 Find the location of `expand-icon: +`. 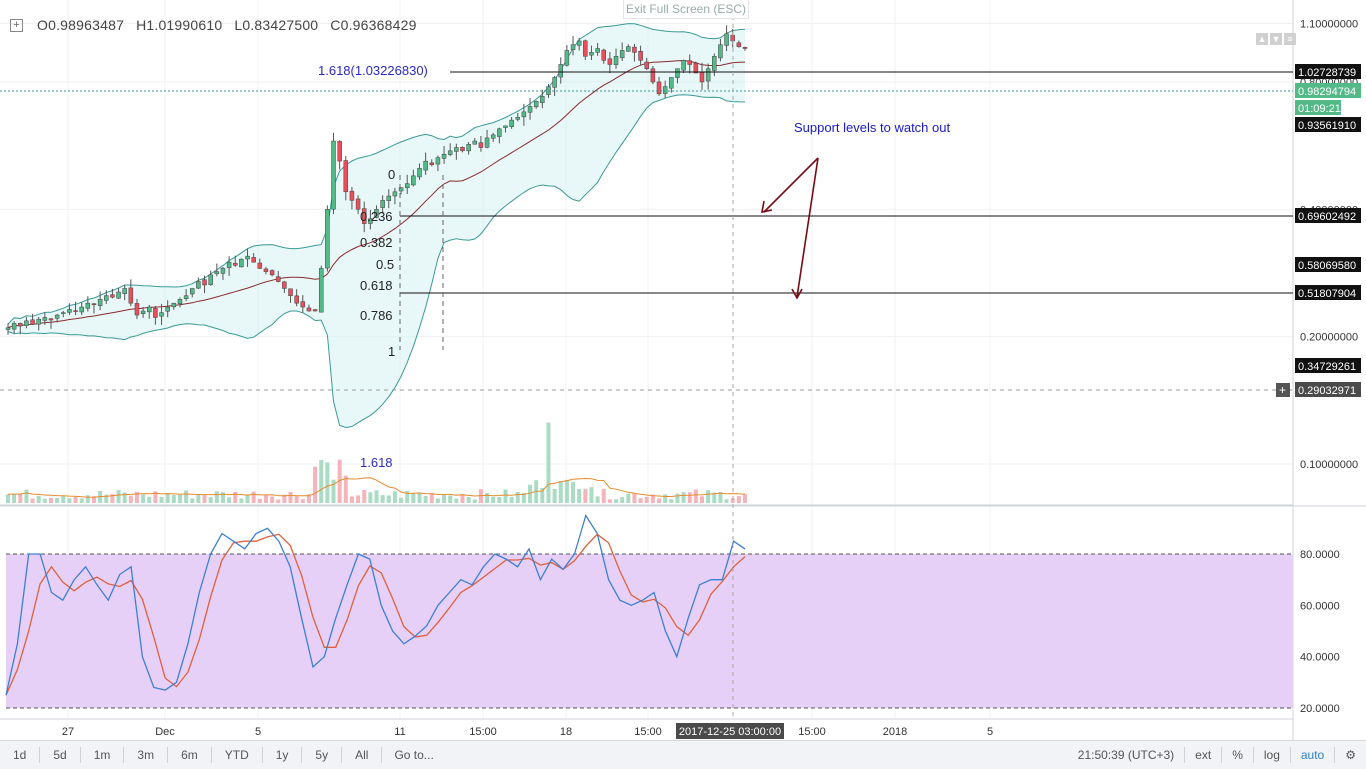

expand-icon: + is located at coordinates (16, 25).